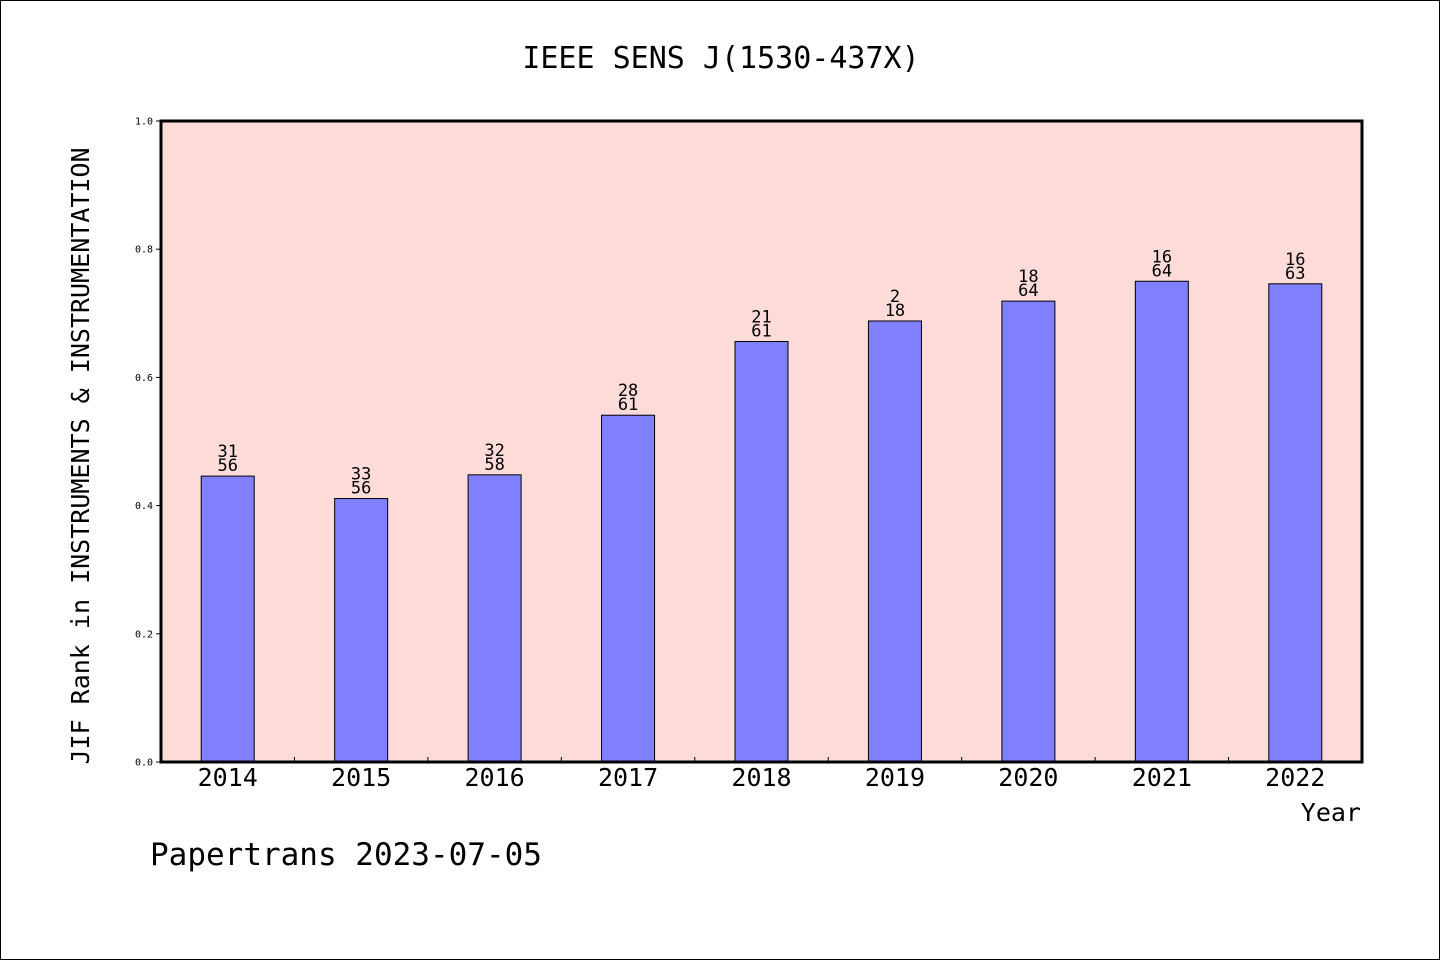  I want to click on x-tick-label-2017: 2017, so click(628, 777).